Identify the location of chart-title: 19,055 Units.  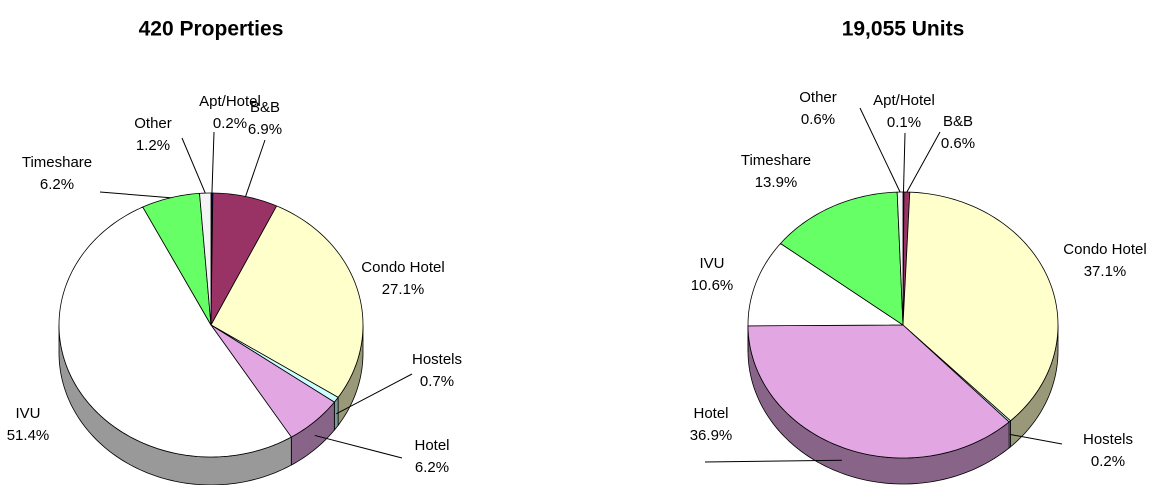
(903, 29).